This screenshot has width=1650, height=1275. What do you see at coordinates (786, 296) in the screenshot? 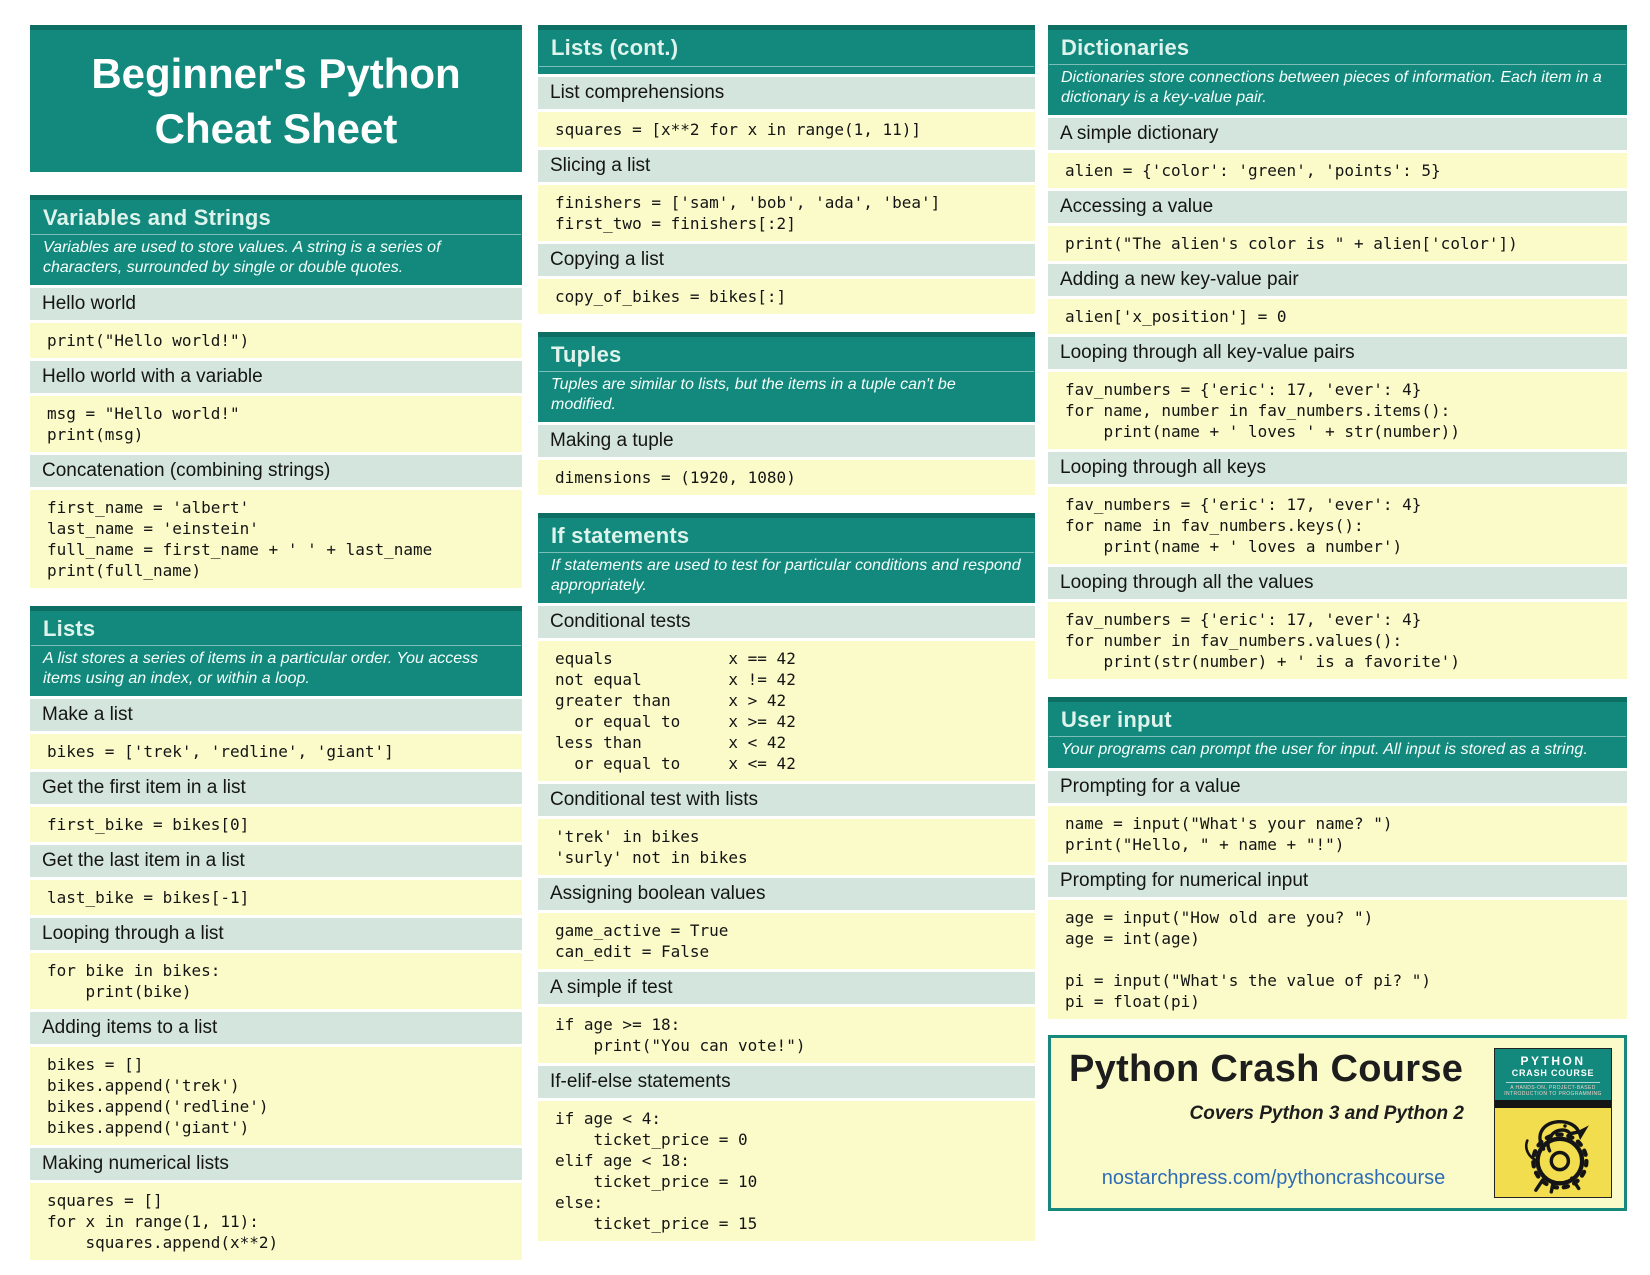
I see `entry-code: copy_of_bikes = bikes[:]` at bounding box center [786, 296].